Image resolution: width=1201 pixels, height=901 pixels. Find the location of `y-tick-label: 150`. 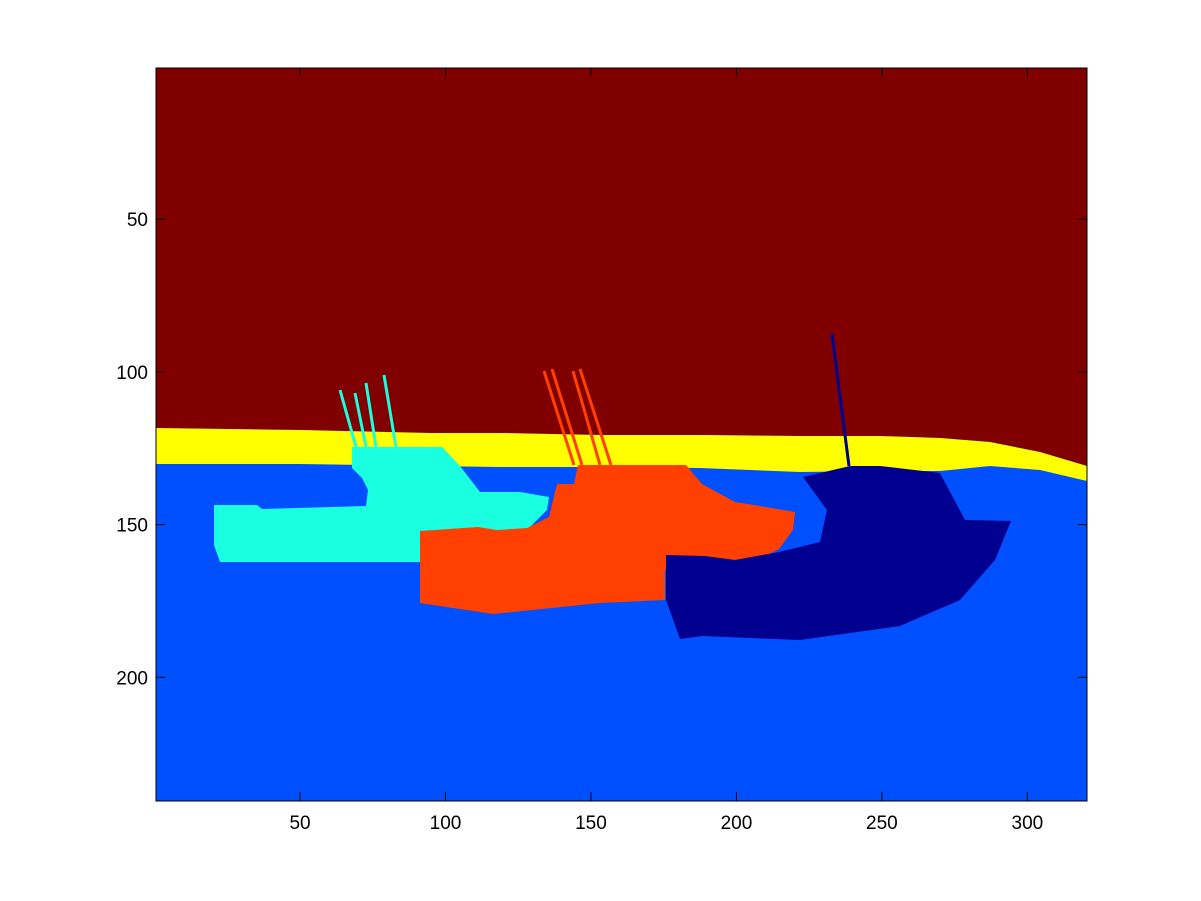

y-tick-label: 150 is located at coordinates (132, 526).